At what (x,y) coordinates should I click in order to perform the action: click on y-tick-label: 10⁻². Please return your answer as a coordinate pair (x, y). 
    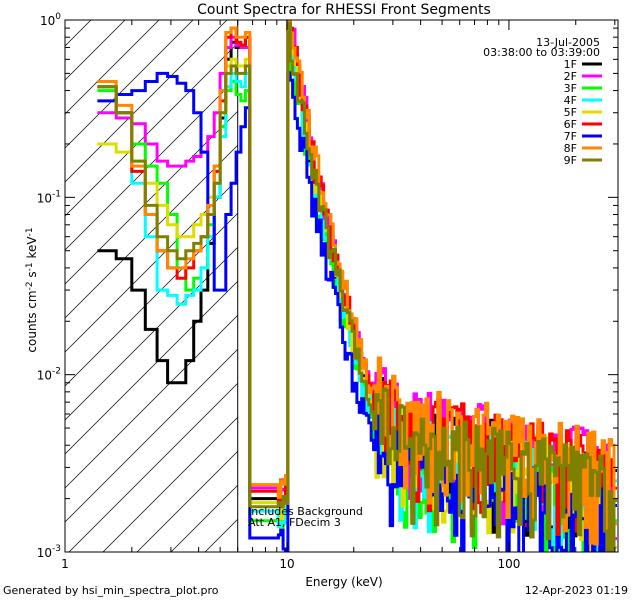
    Looking at the image, I should click on (49, 375).